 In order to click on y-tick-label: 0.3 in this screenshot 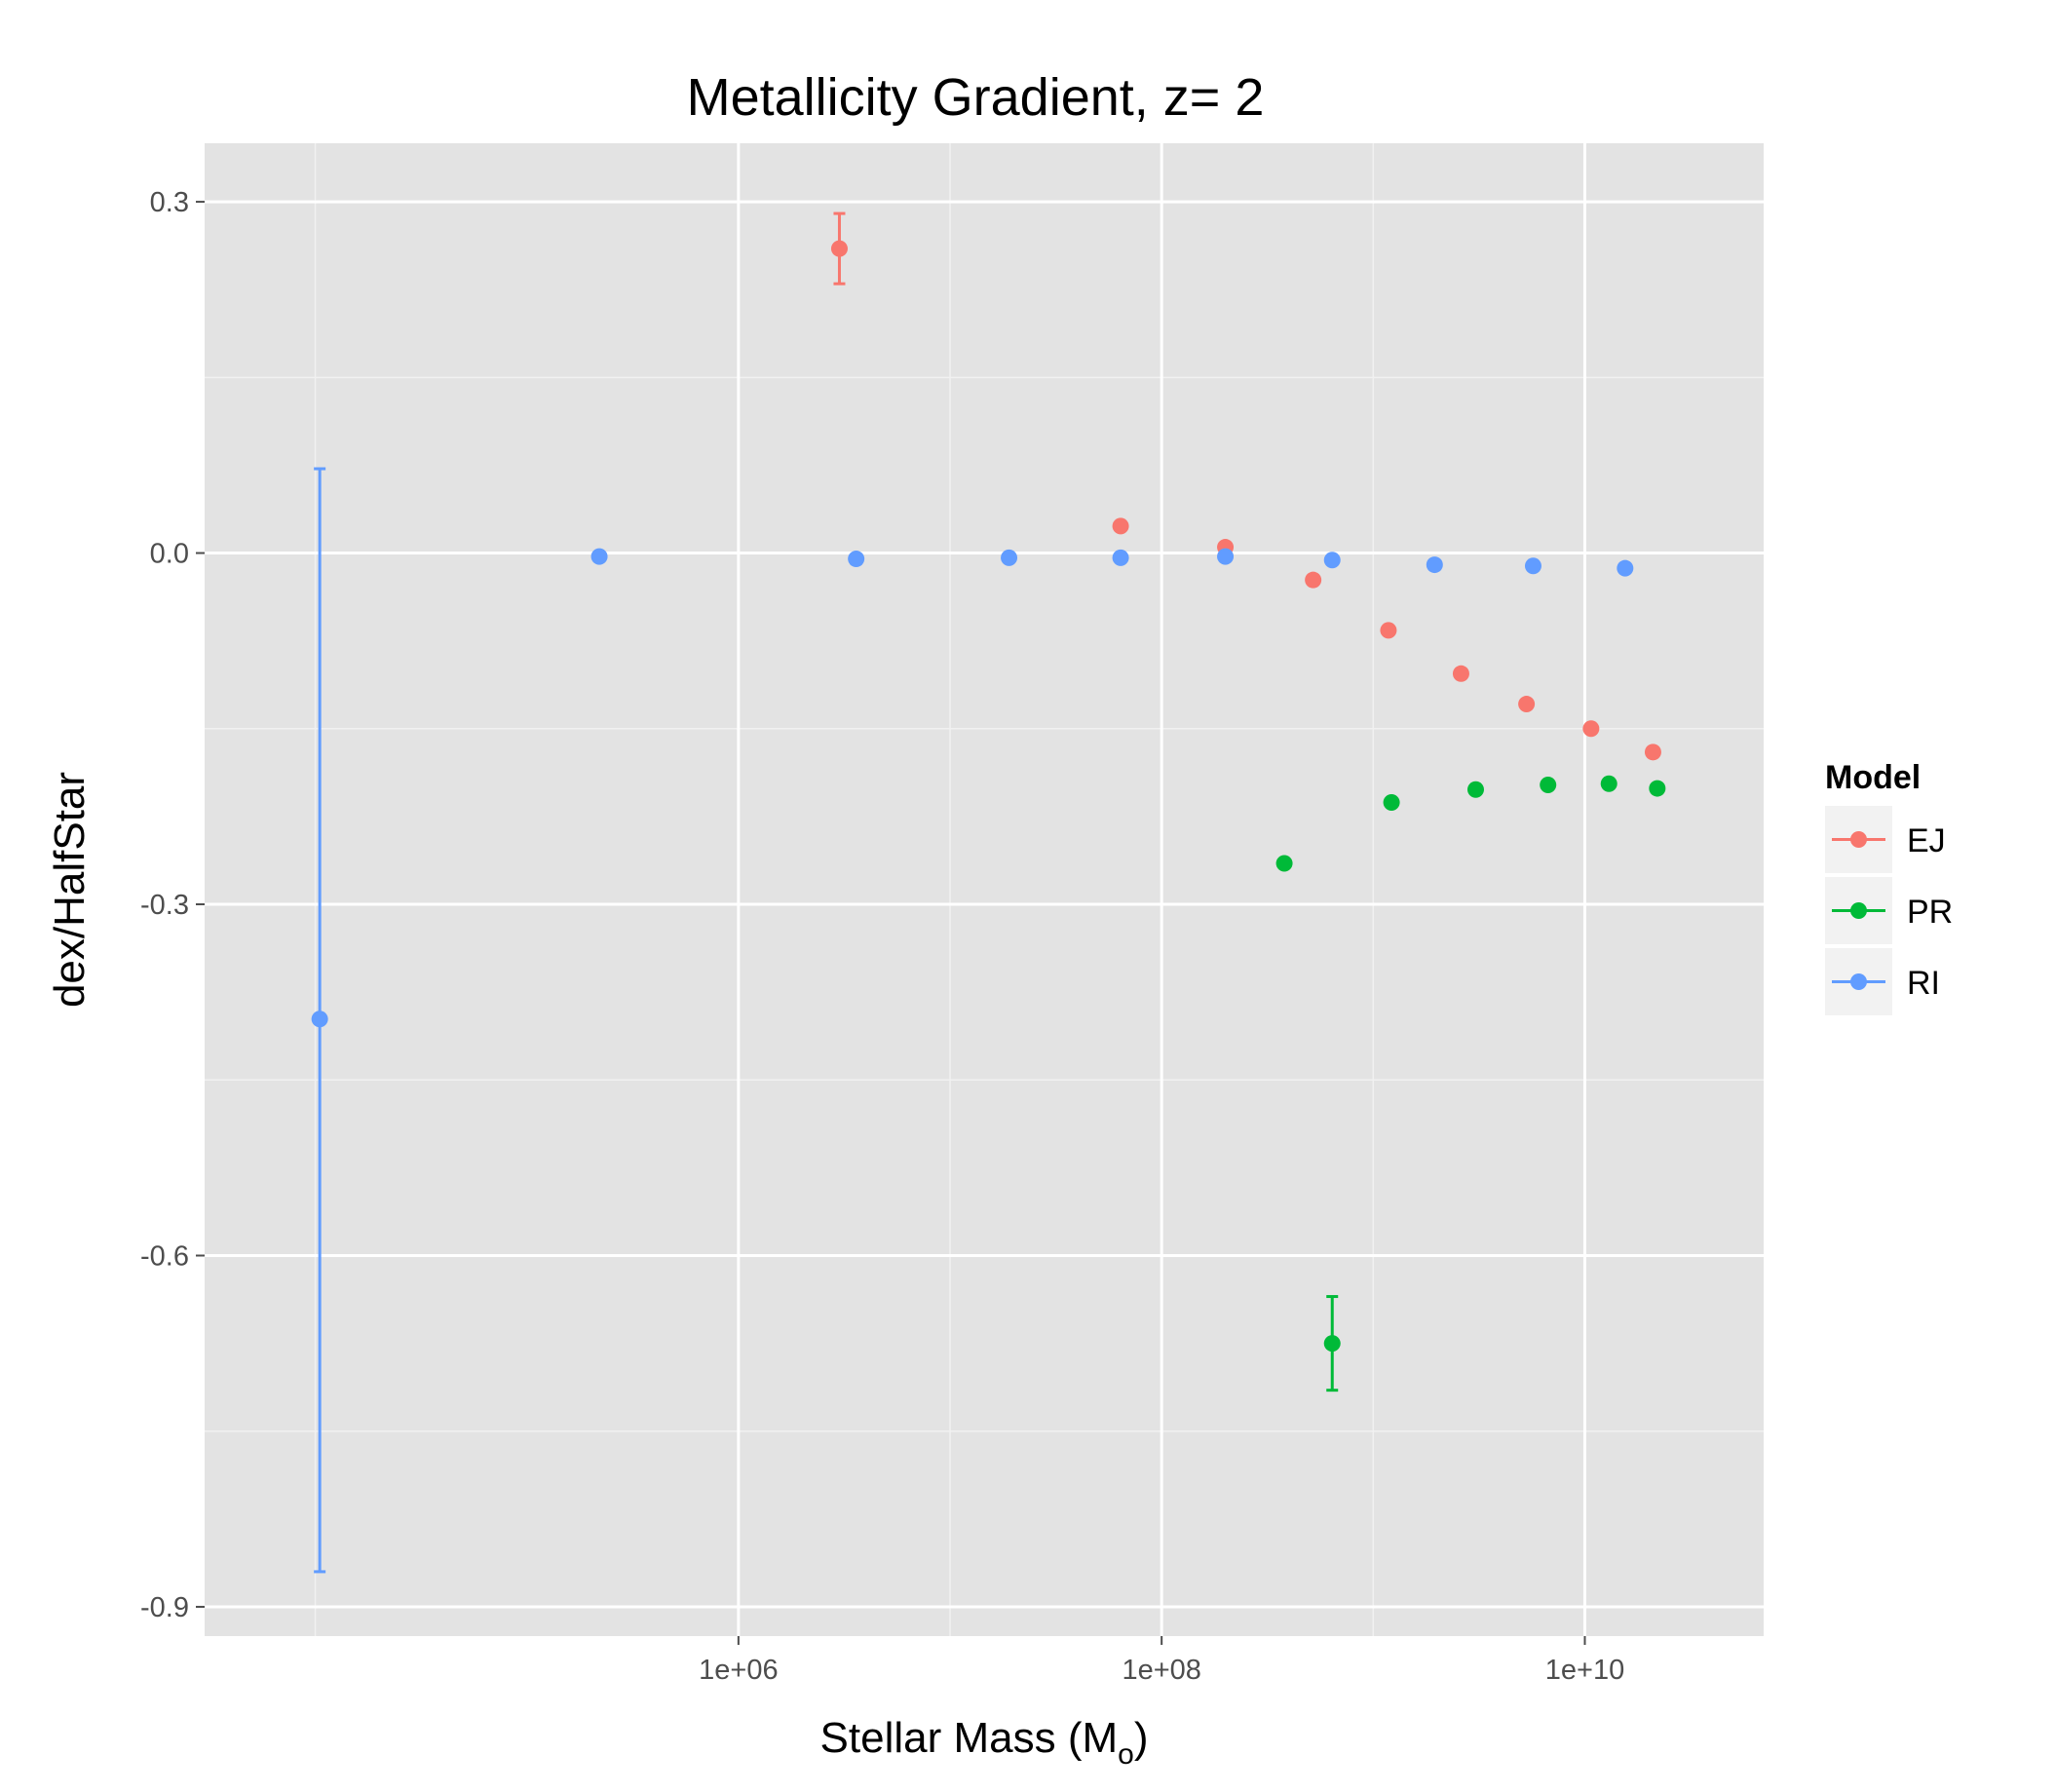, I will do `click(170, 203)`.